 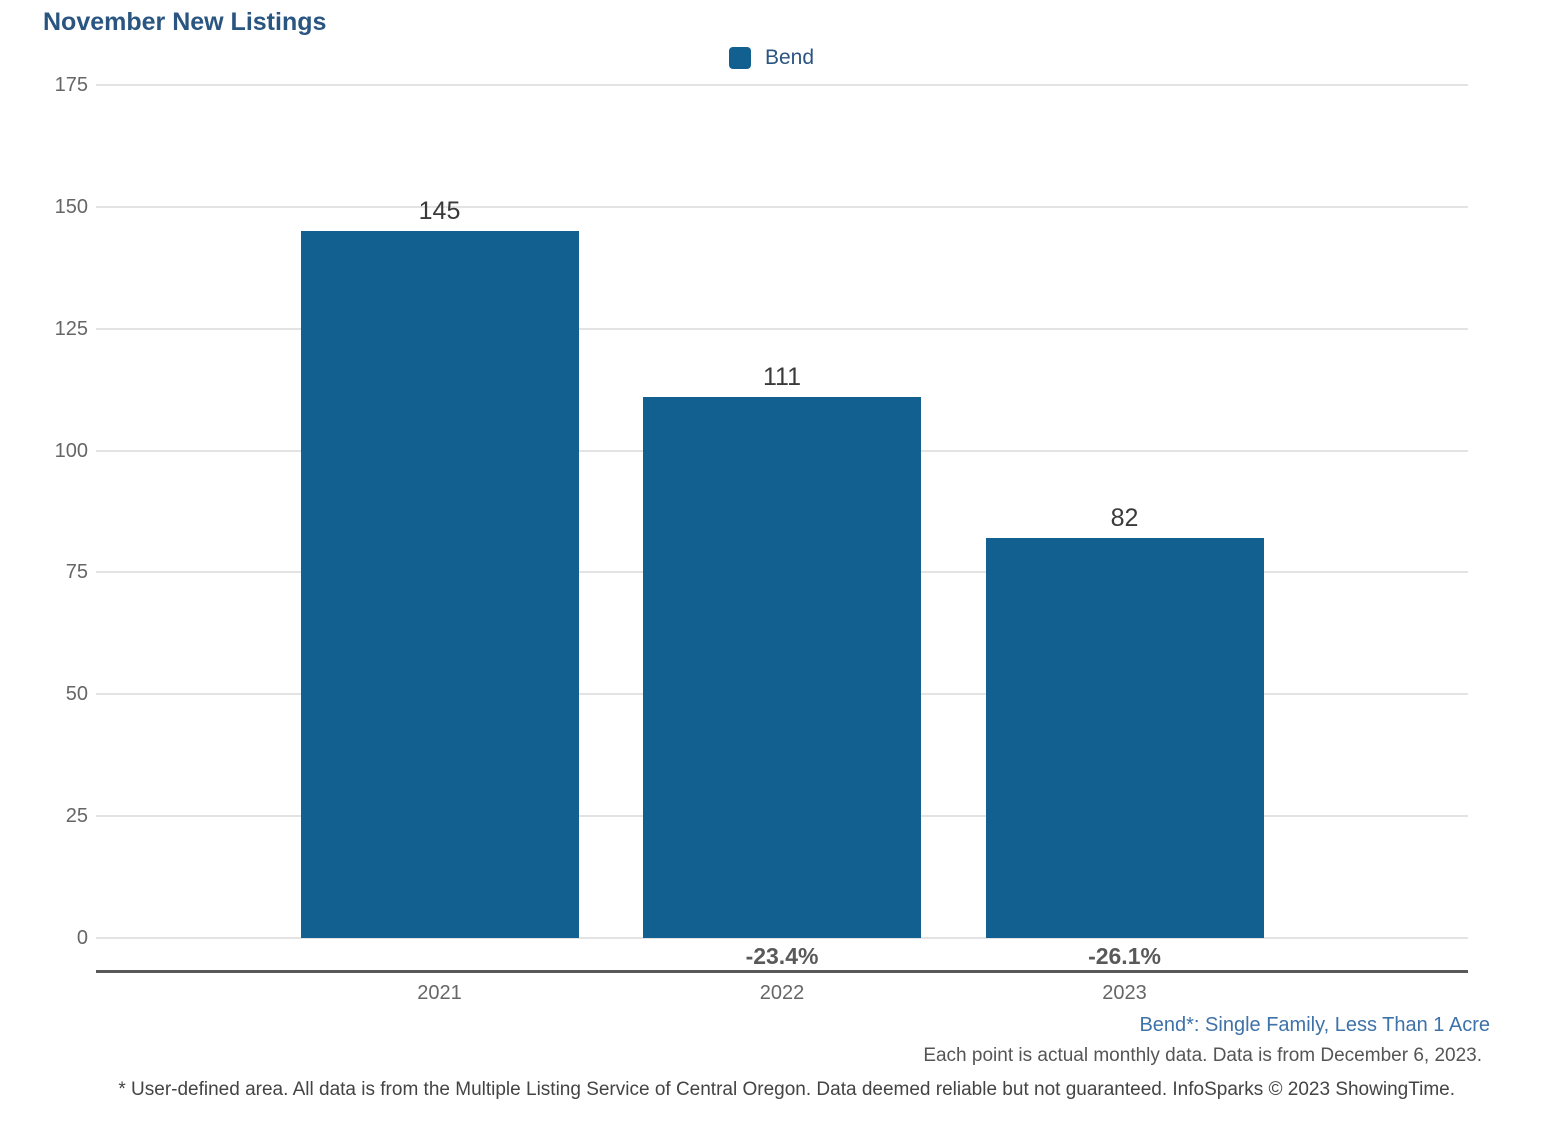 I want to click on bar-2022, so click(x=782, y=667).